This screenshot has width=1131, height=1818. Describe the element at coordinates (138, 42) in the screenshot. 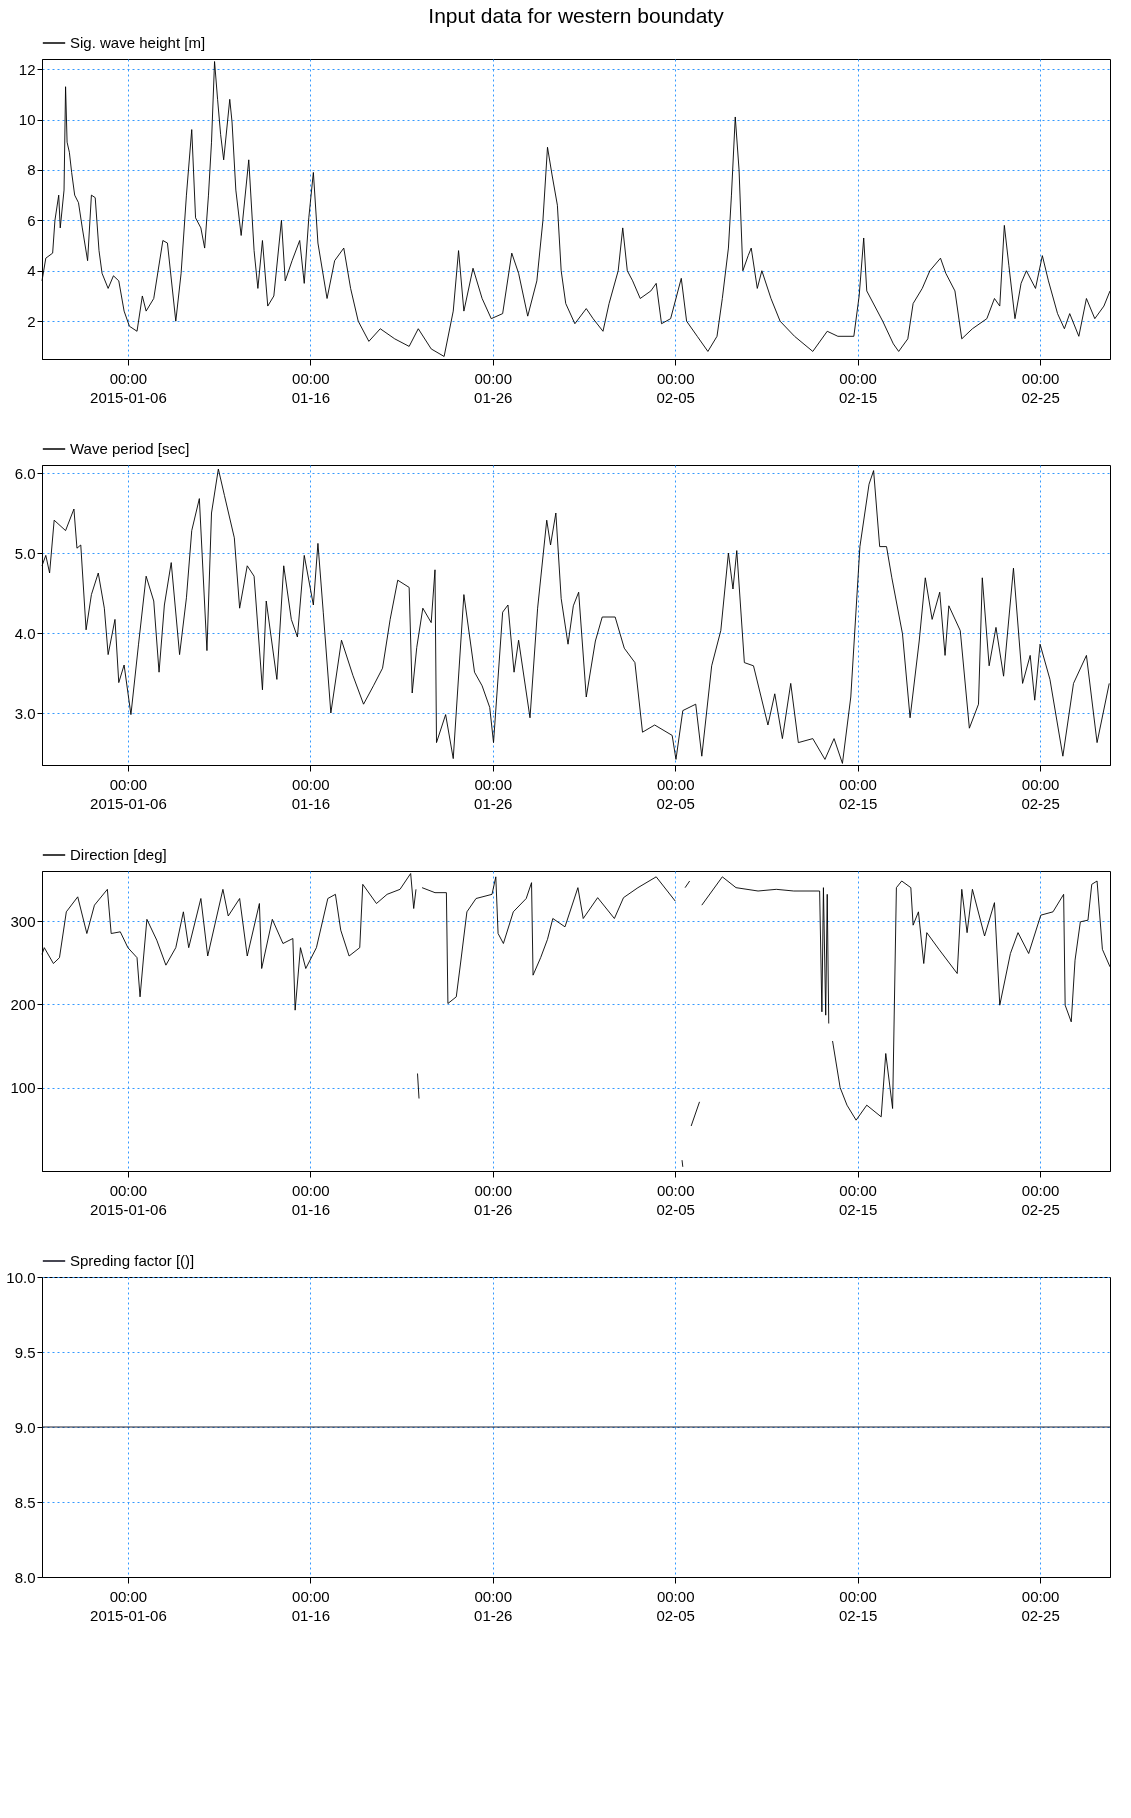

I see `legend-label: Sig. wave height [m]` at that location.